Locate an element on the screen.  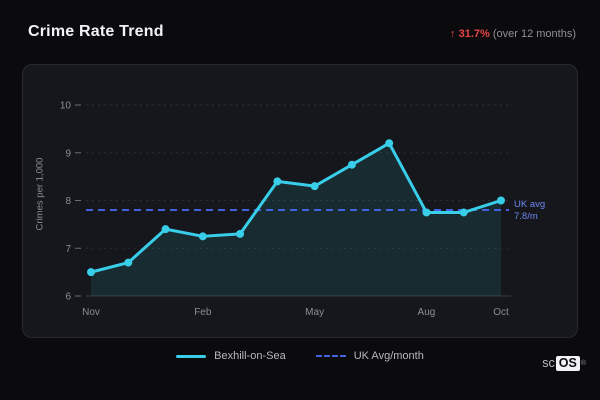
trend-up-arrow-icon: ↑ is located at coordinates (453, 34).